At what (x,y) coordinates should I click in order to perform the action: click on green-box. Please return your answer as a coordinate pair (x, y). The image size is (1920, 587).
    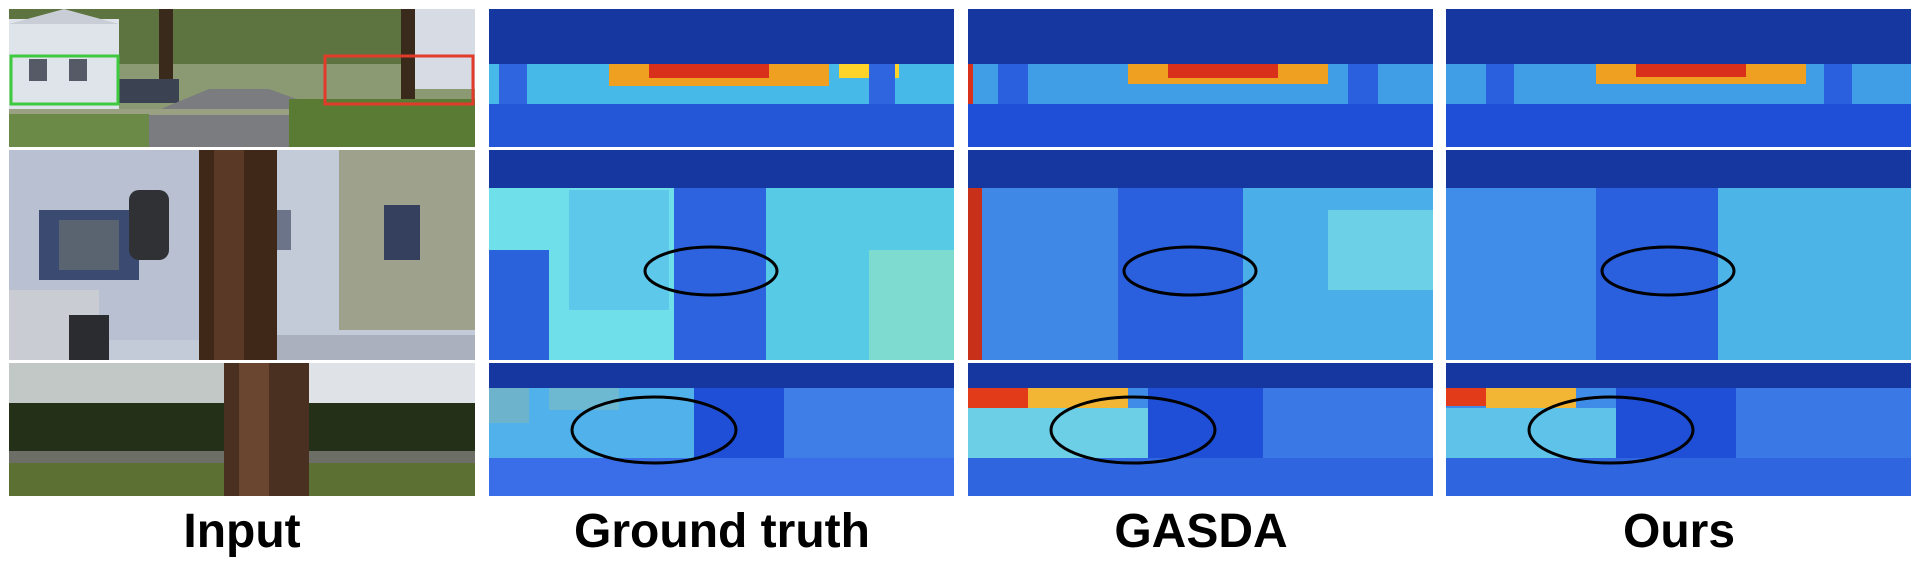
    Looking at the image, I should click on (64, 80).